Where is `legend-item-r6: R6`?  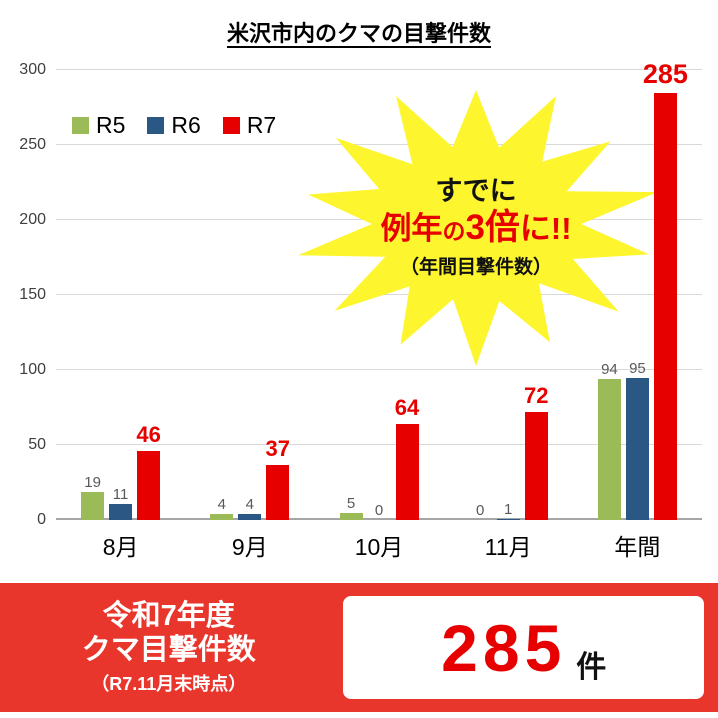
legend-item-r6: R6 is located at coordinates (174, 125).